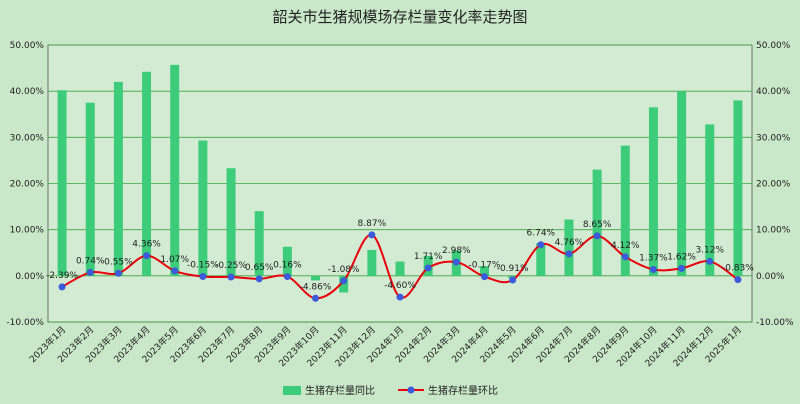 Image resolution: width=800 pixels, height=404 pixels. What do you see at coordinates (316, 287) in the screenshot?
I see `data-label: -4.86%` at bounding box center [316, 287].